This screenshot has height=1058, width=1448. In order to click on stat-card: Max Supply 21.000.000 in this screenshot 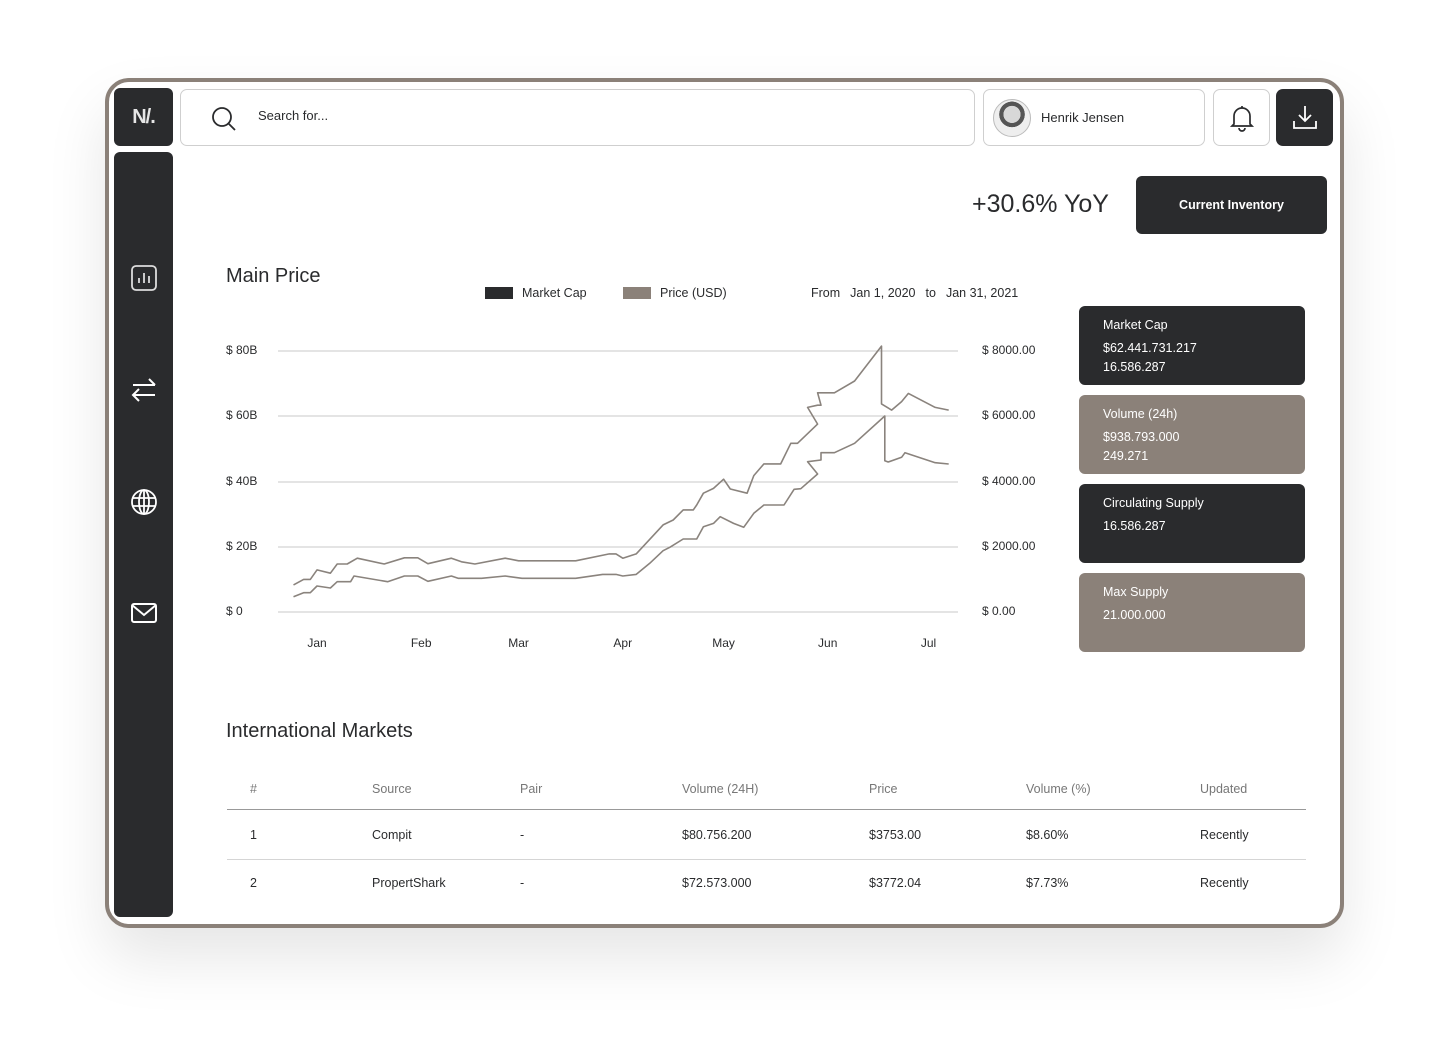, I will do `click(1192, 612)`.